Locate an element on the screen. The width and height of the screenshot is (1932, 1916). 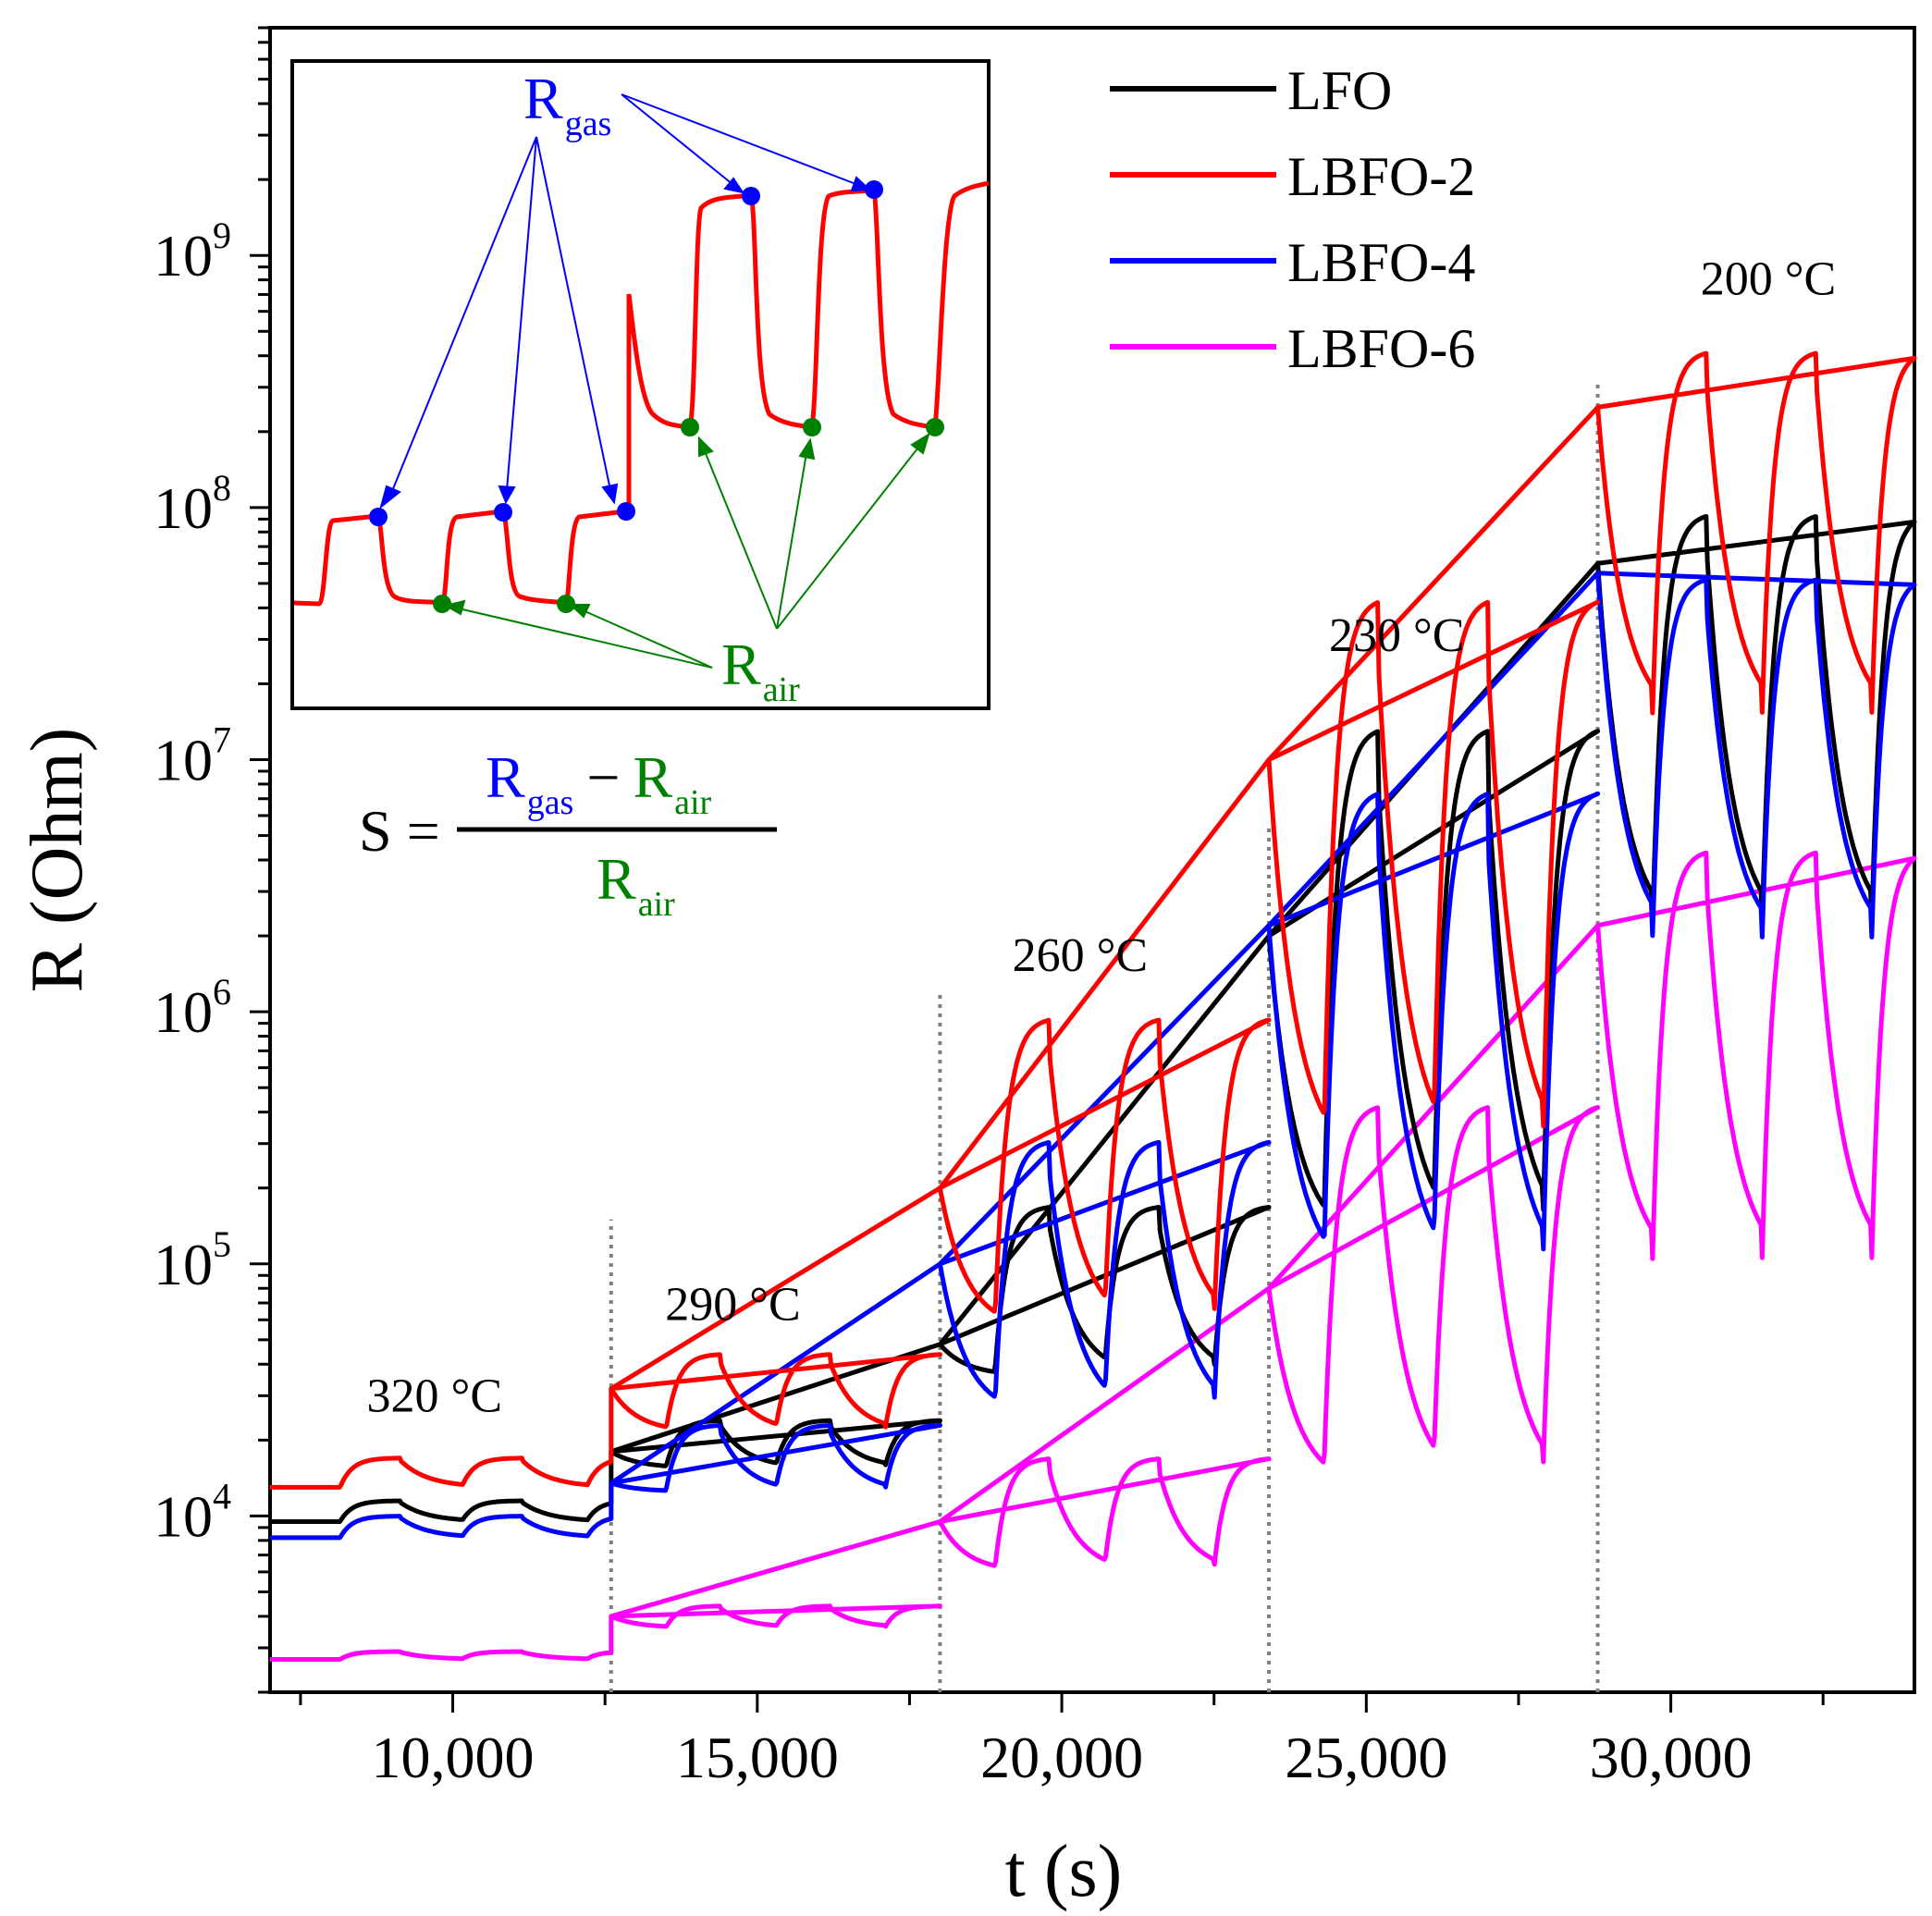
x-tick-label: 15,000 is located at coordinates (758, 1758).